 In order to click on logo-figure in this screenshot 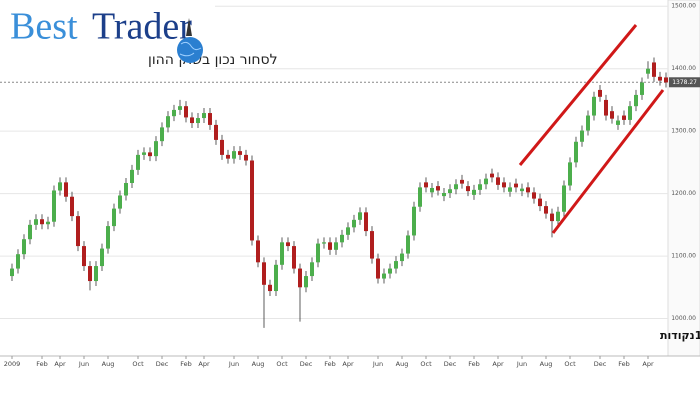, I will do `click(189, 27)`.